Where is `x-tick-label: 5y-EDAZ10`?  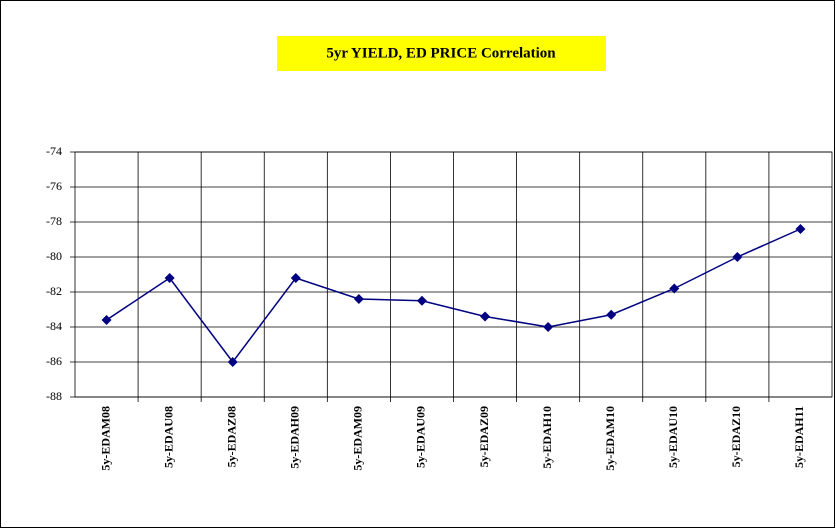 x-tick-label: 5y-EDAZ10 is located at coordinates (736, 436).